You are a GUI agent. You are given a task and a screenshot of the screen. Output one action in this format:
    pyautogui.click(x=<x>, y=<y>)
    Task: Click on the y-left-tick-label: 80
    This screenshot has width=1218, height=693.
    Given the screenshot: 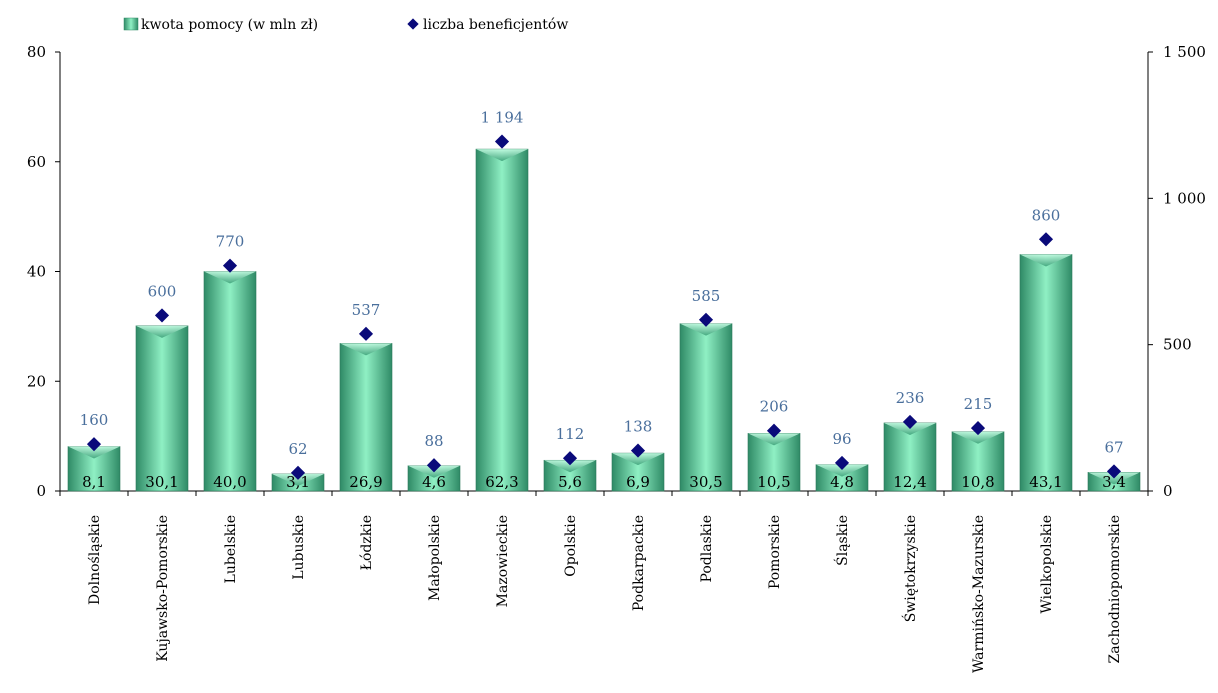 What is the action you would take?
    pyautogui.click(x=36, y=52)
    